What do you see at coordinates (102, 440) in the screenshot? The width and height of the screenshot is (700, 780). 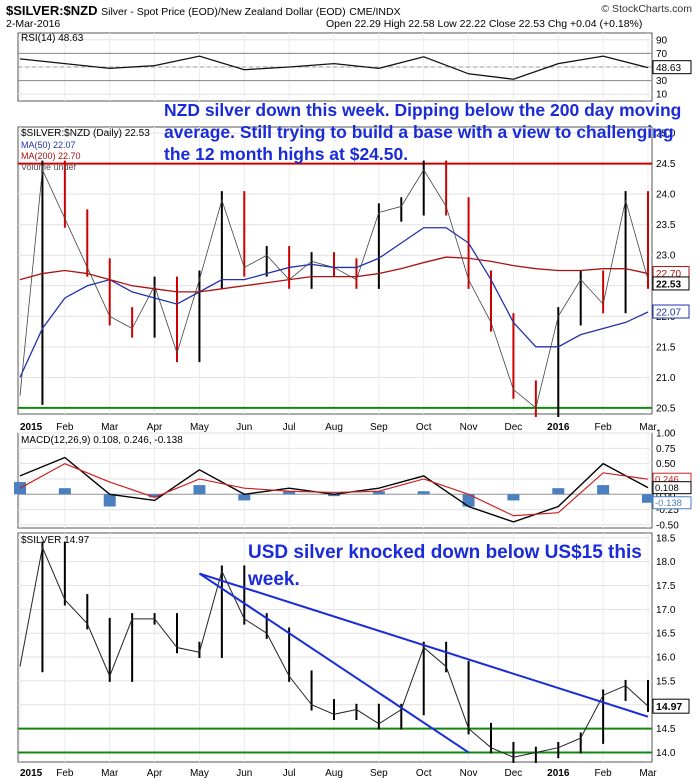 I see `macd-title: MACD(12,26,9) 0.108, 0.246, -0.138` at bounding box center [102, 440].